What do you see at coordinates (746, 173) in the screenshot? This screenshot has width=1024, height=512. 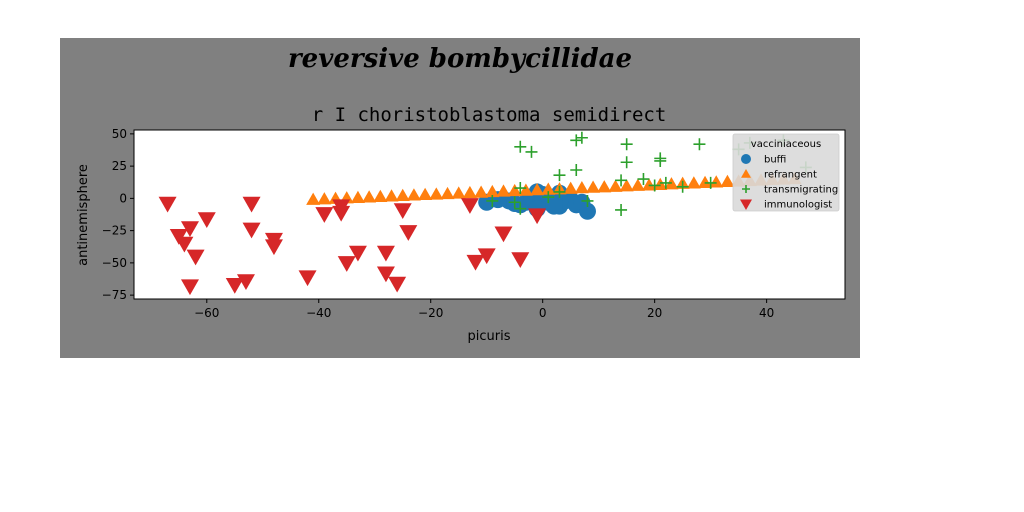 I see `legend-marker-refrangent` at bounding box center [746, 173].